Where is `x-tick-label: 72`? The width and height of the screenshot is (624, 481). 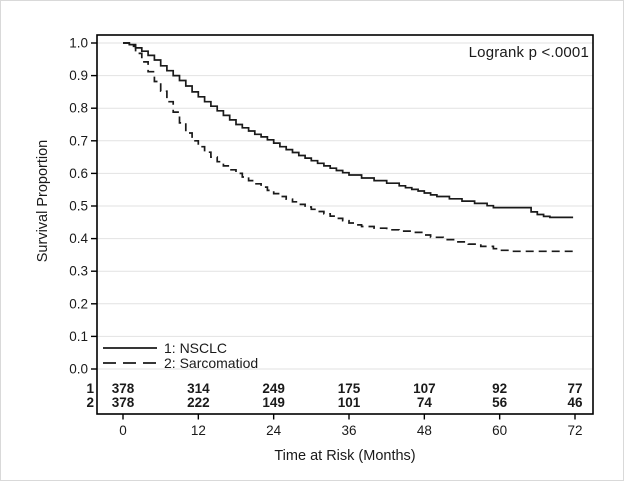
x-tick-label: 72 is located at coordinates (574, 430).